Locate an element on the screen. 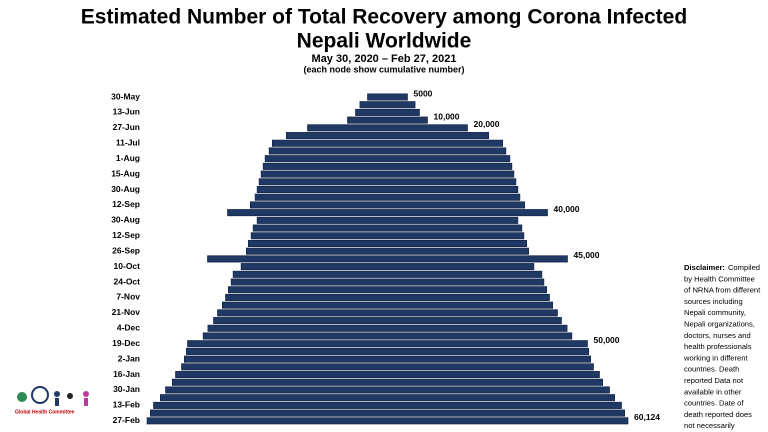 The width and height of the screenshot is (768, 432). logo-caption: Global Health Committee is located at coordinates (45, 412).